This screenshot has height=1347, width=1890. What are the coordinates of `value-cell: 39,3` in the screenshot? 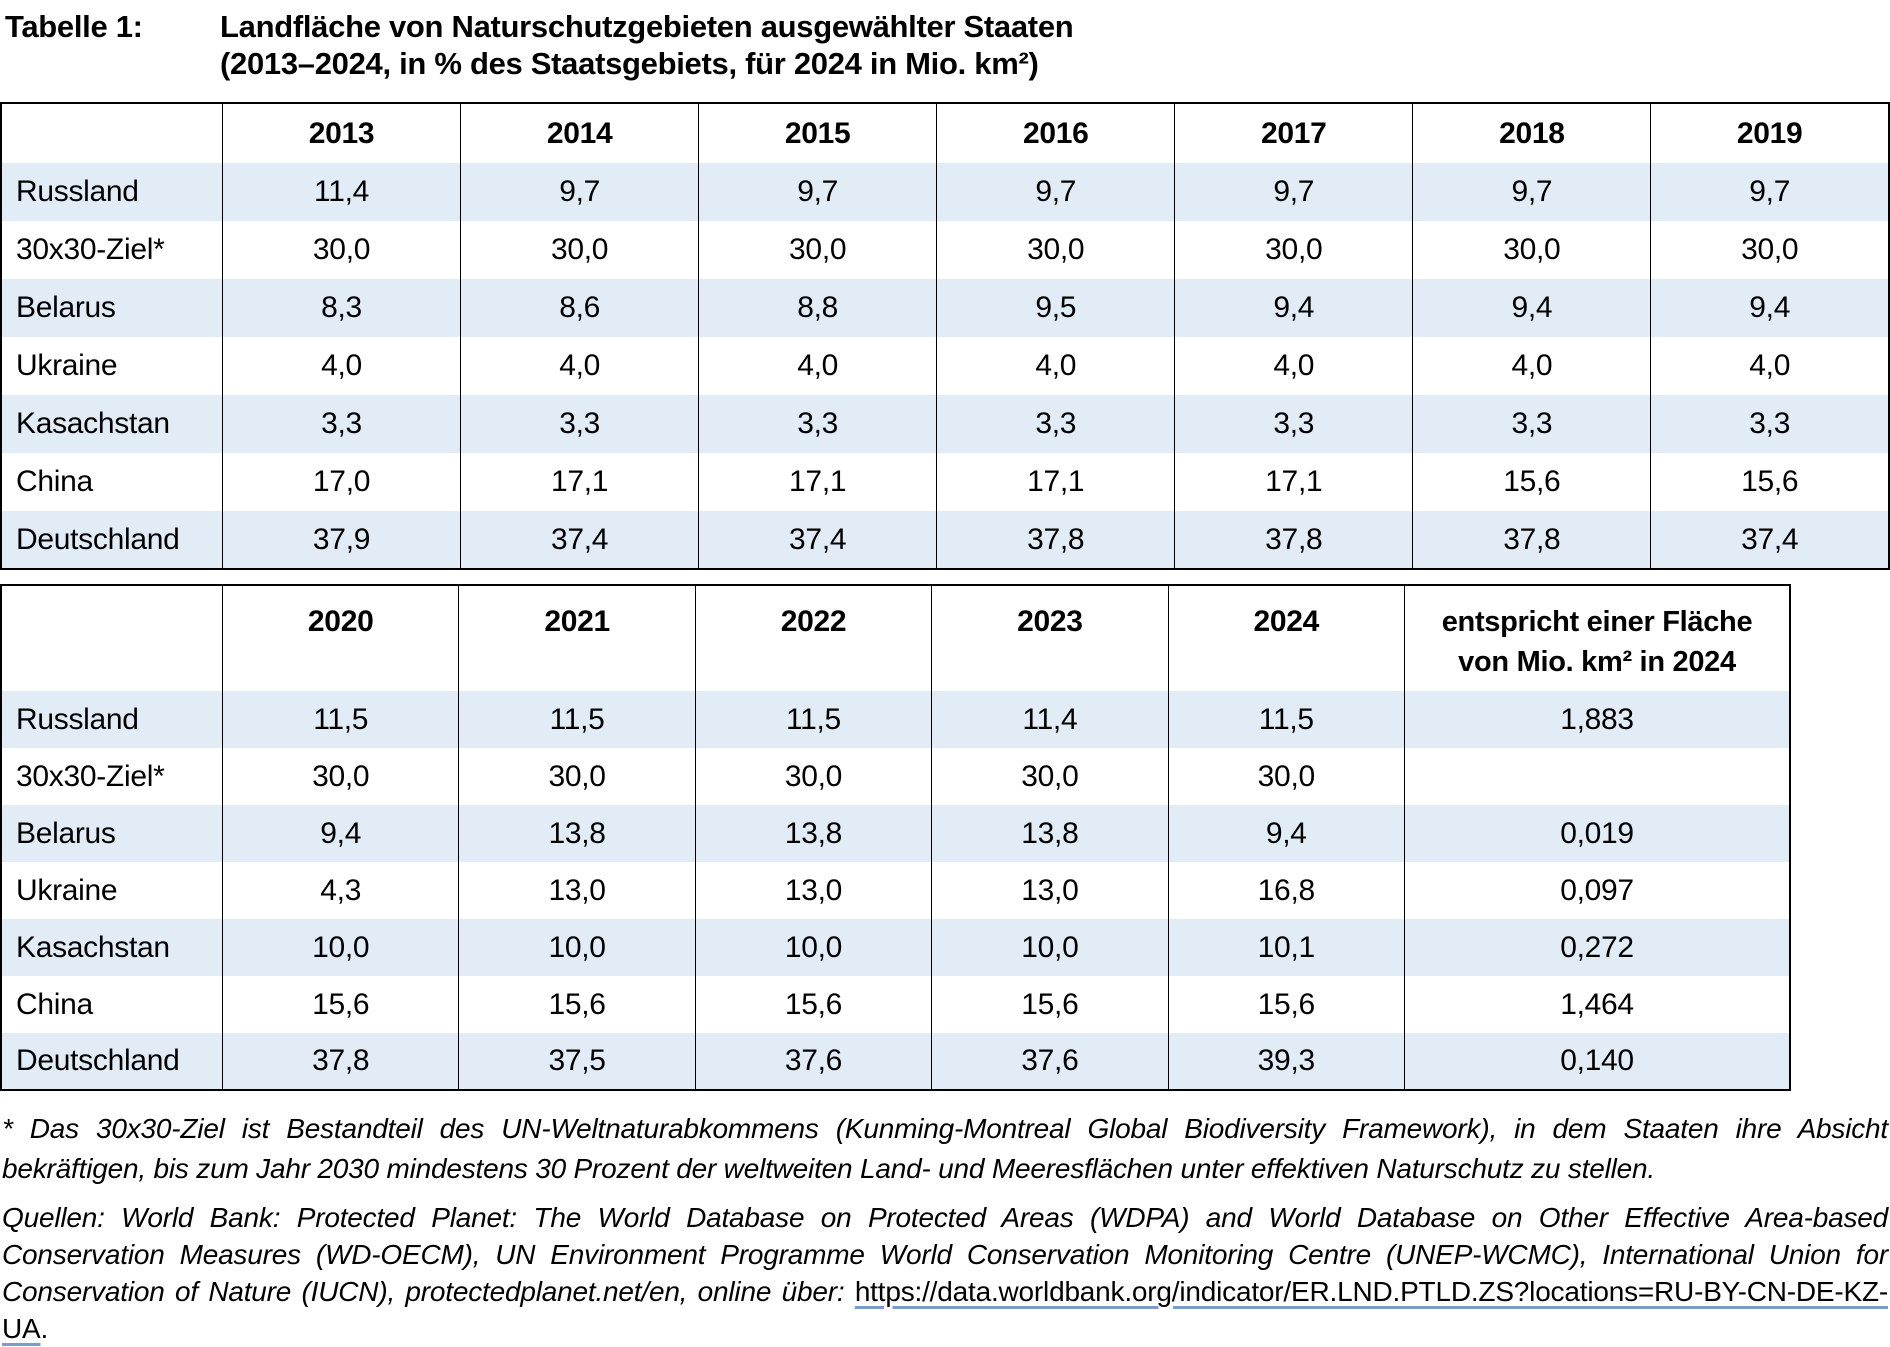 It's located at (1286, 1061).